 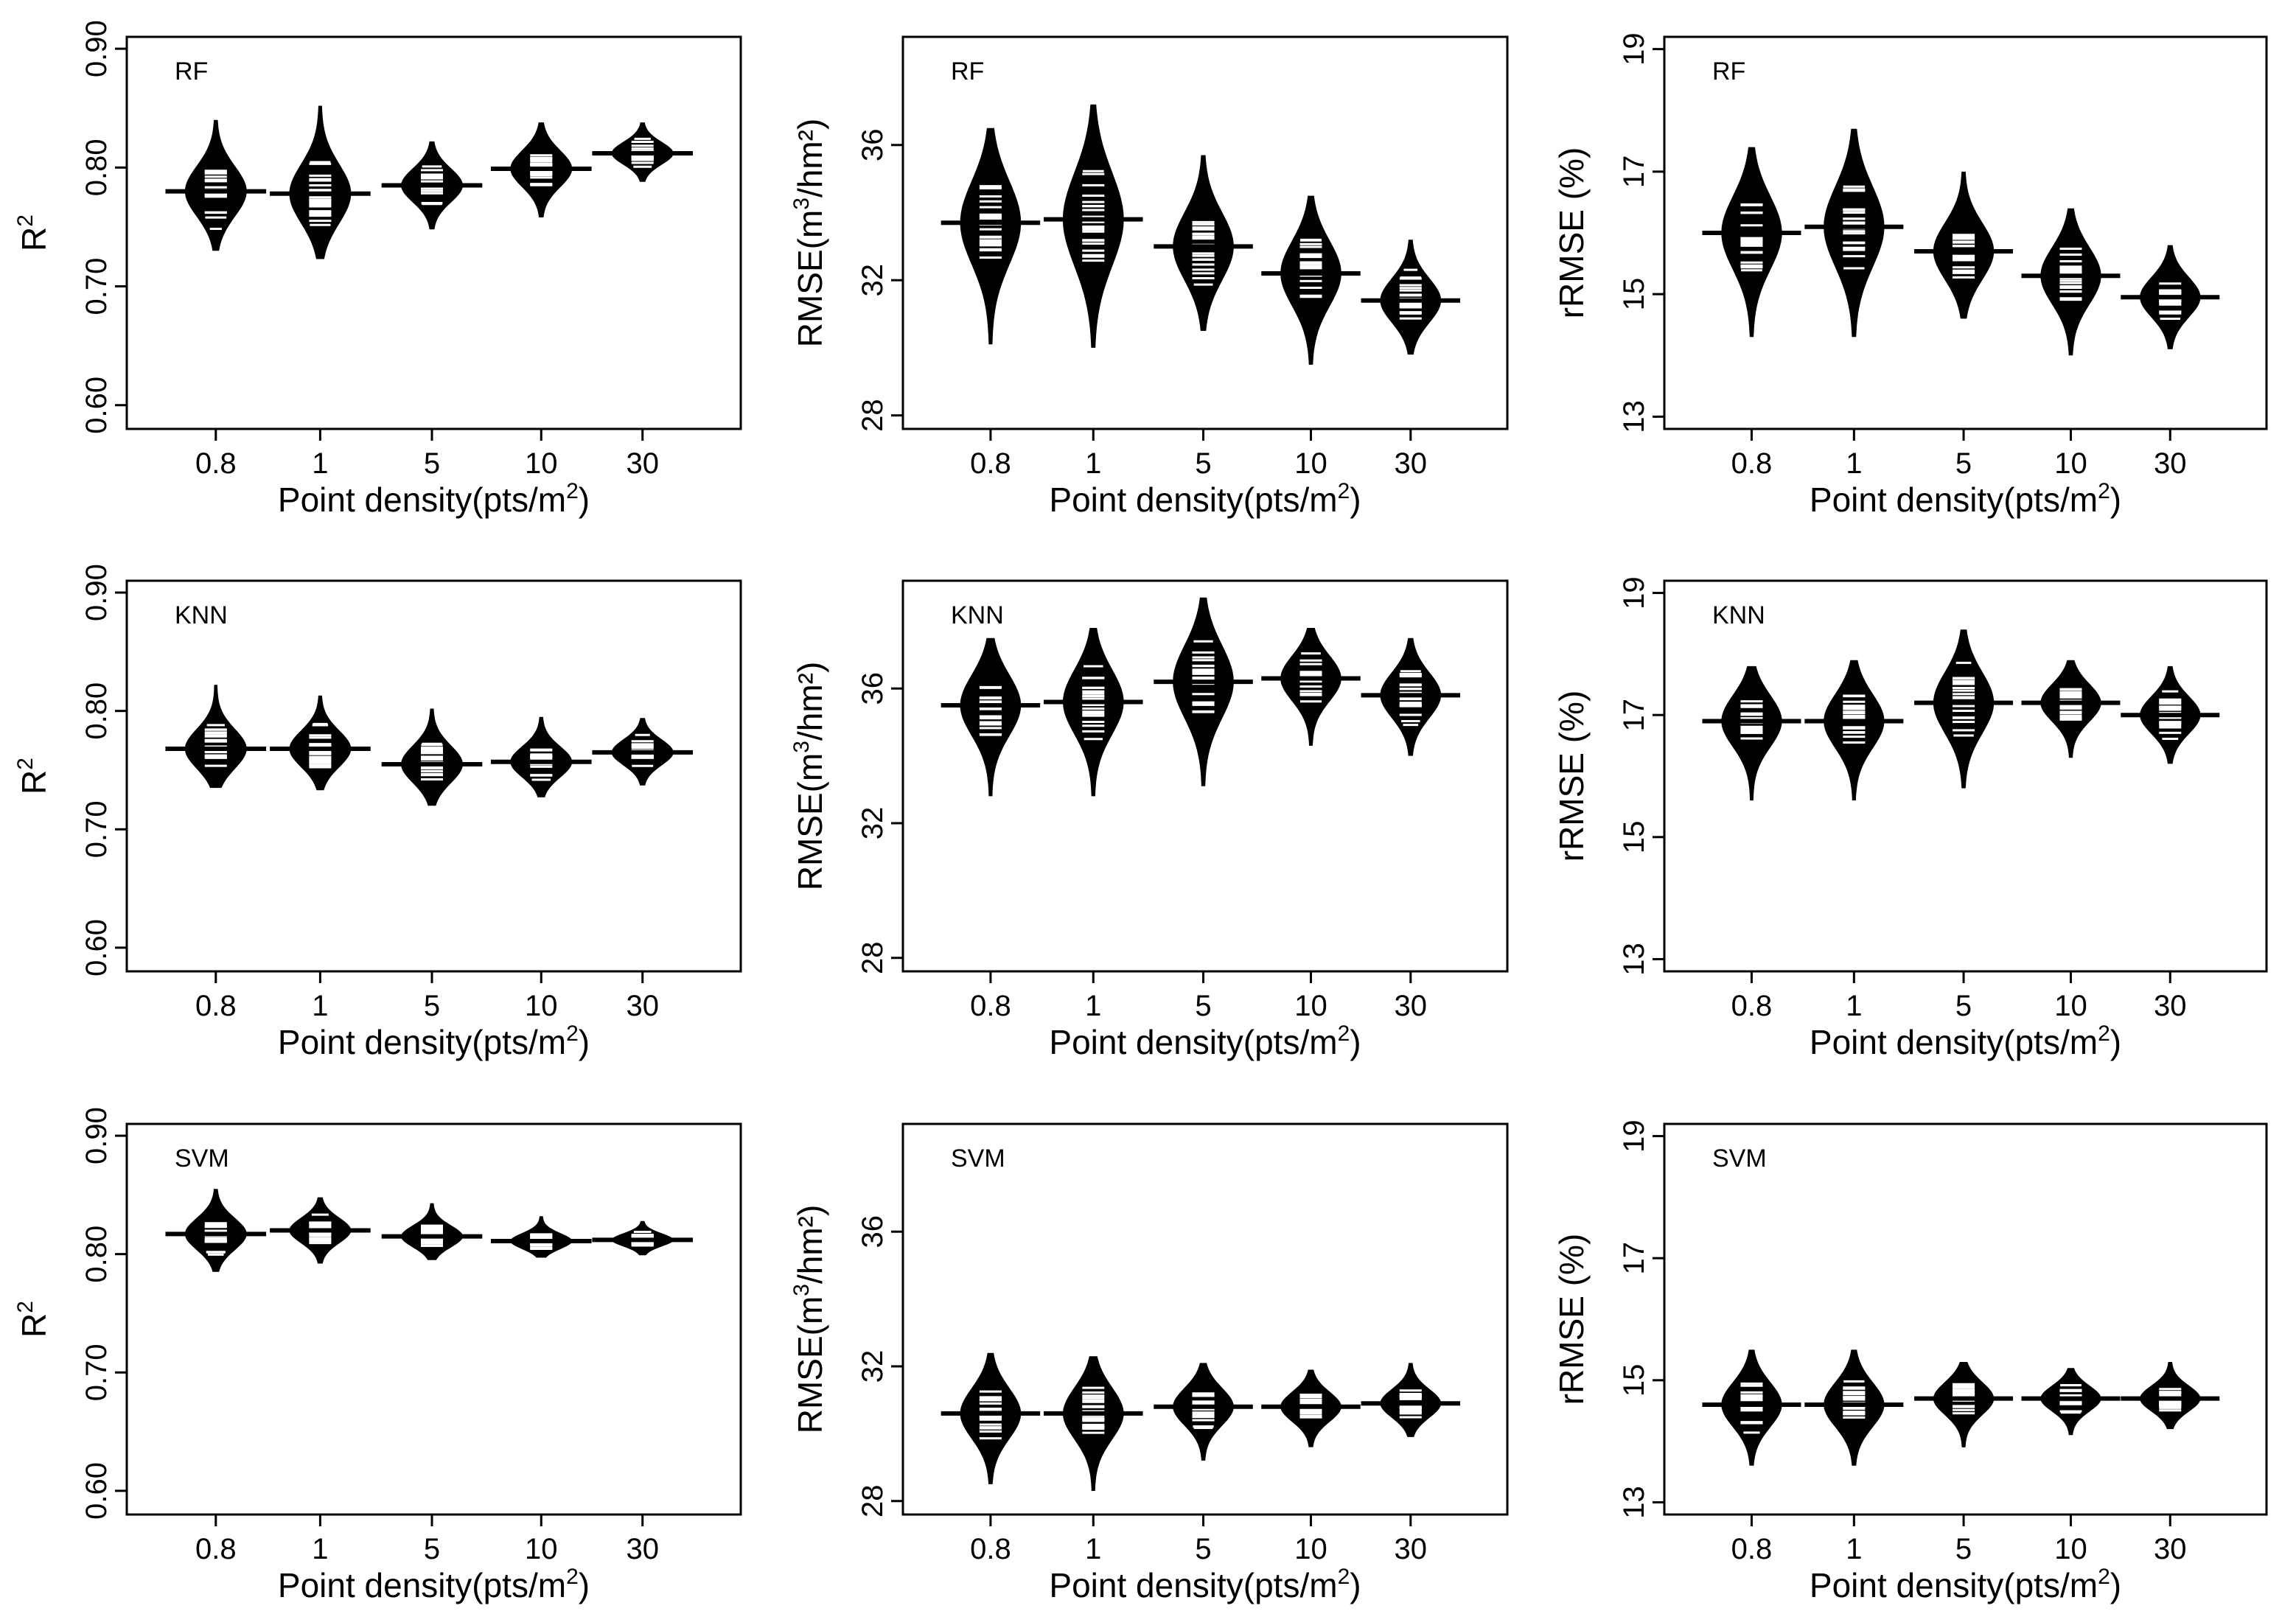 I want to click on y-tick-label: 15, so click(x=1634, y=1380).